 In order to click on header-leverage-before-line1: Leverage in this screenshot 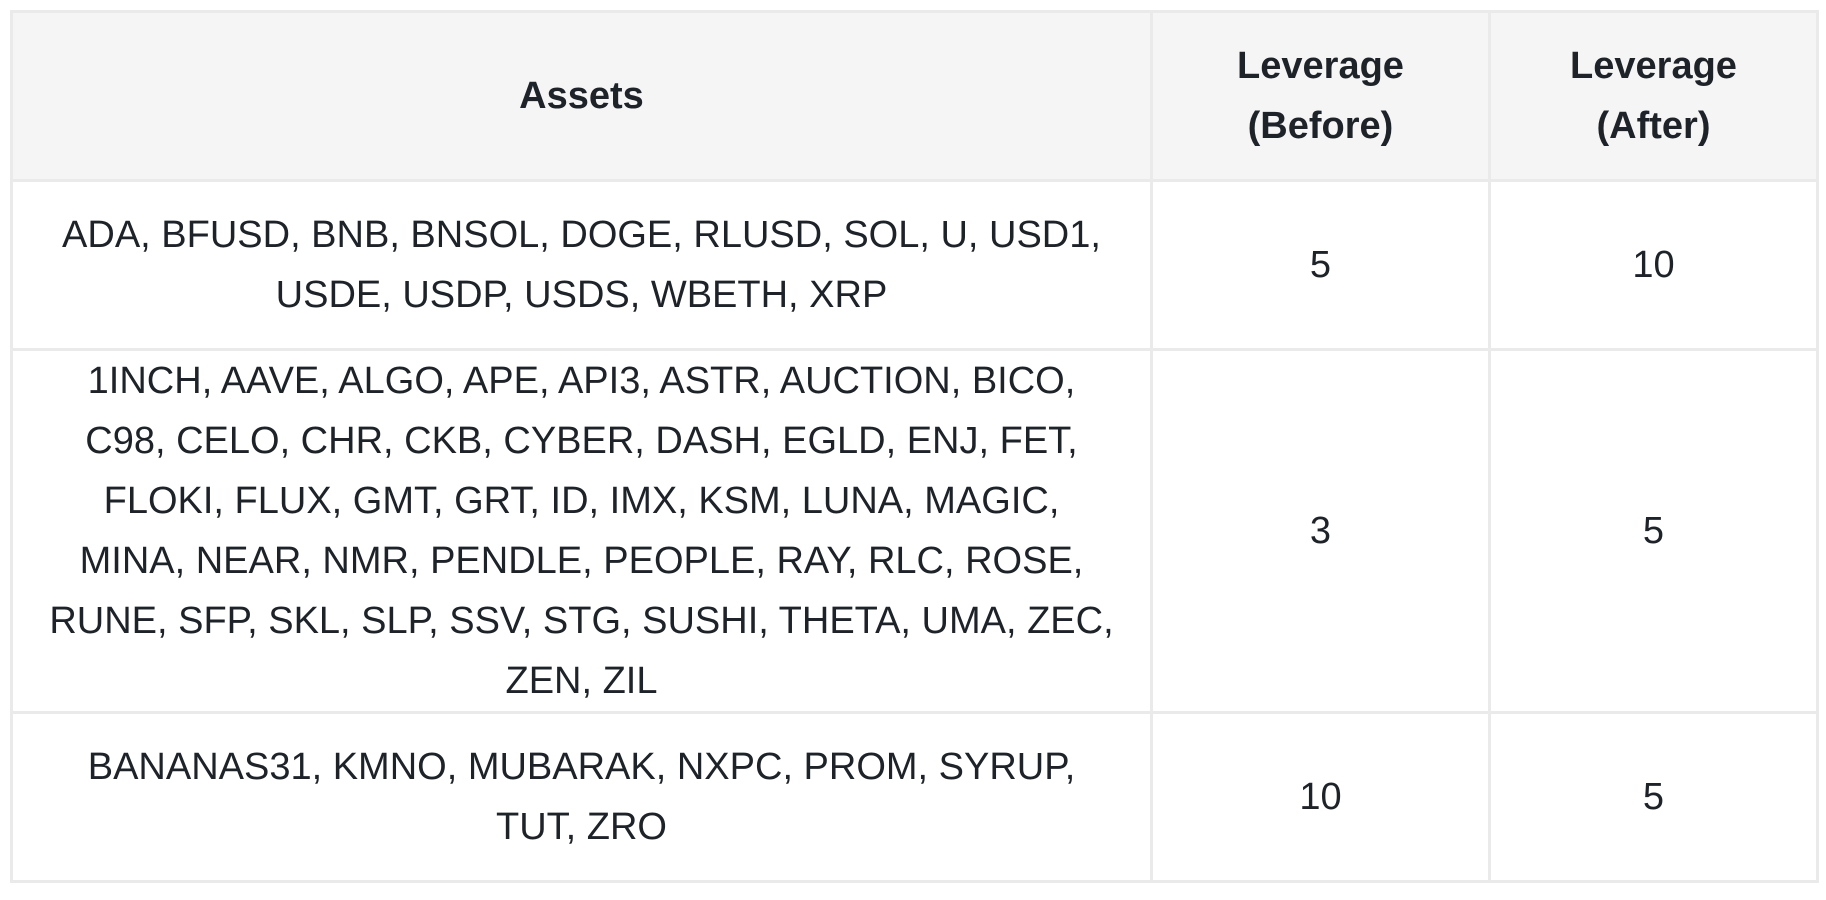, I will do `click(1320, 66)`.